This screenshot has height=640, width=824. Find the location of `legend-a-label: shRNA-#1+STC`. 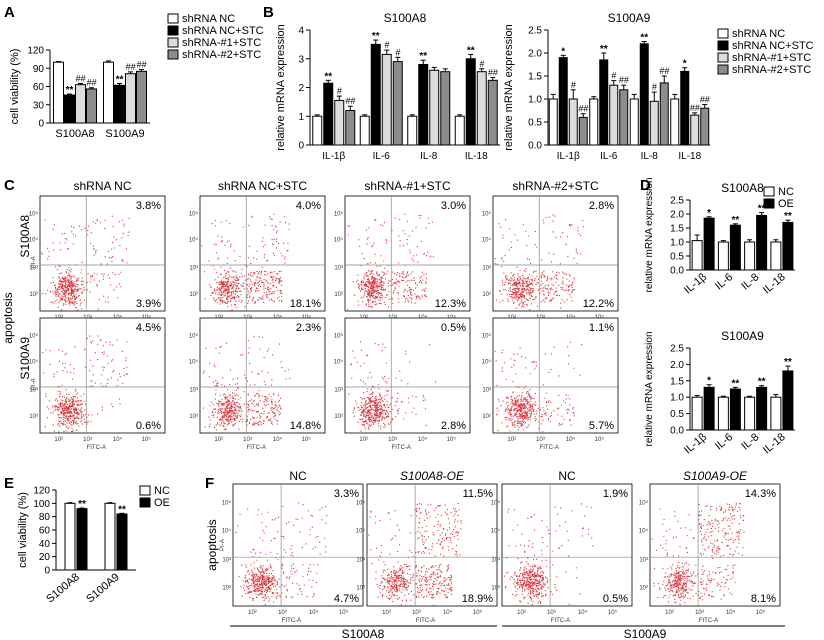

legend-a-label: shRNA-#1+STC is located at coordinates (221, 43).